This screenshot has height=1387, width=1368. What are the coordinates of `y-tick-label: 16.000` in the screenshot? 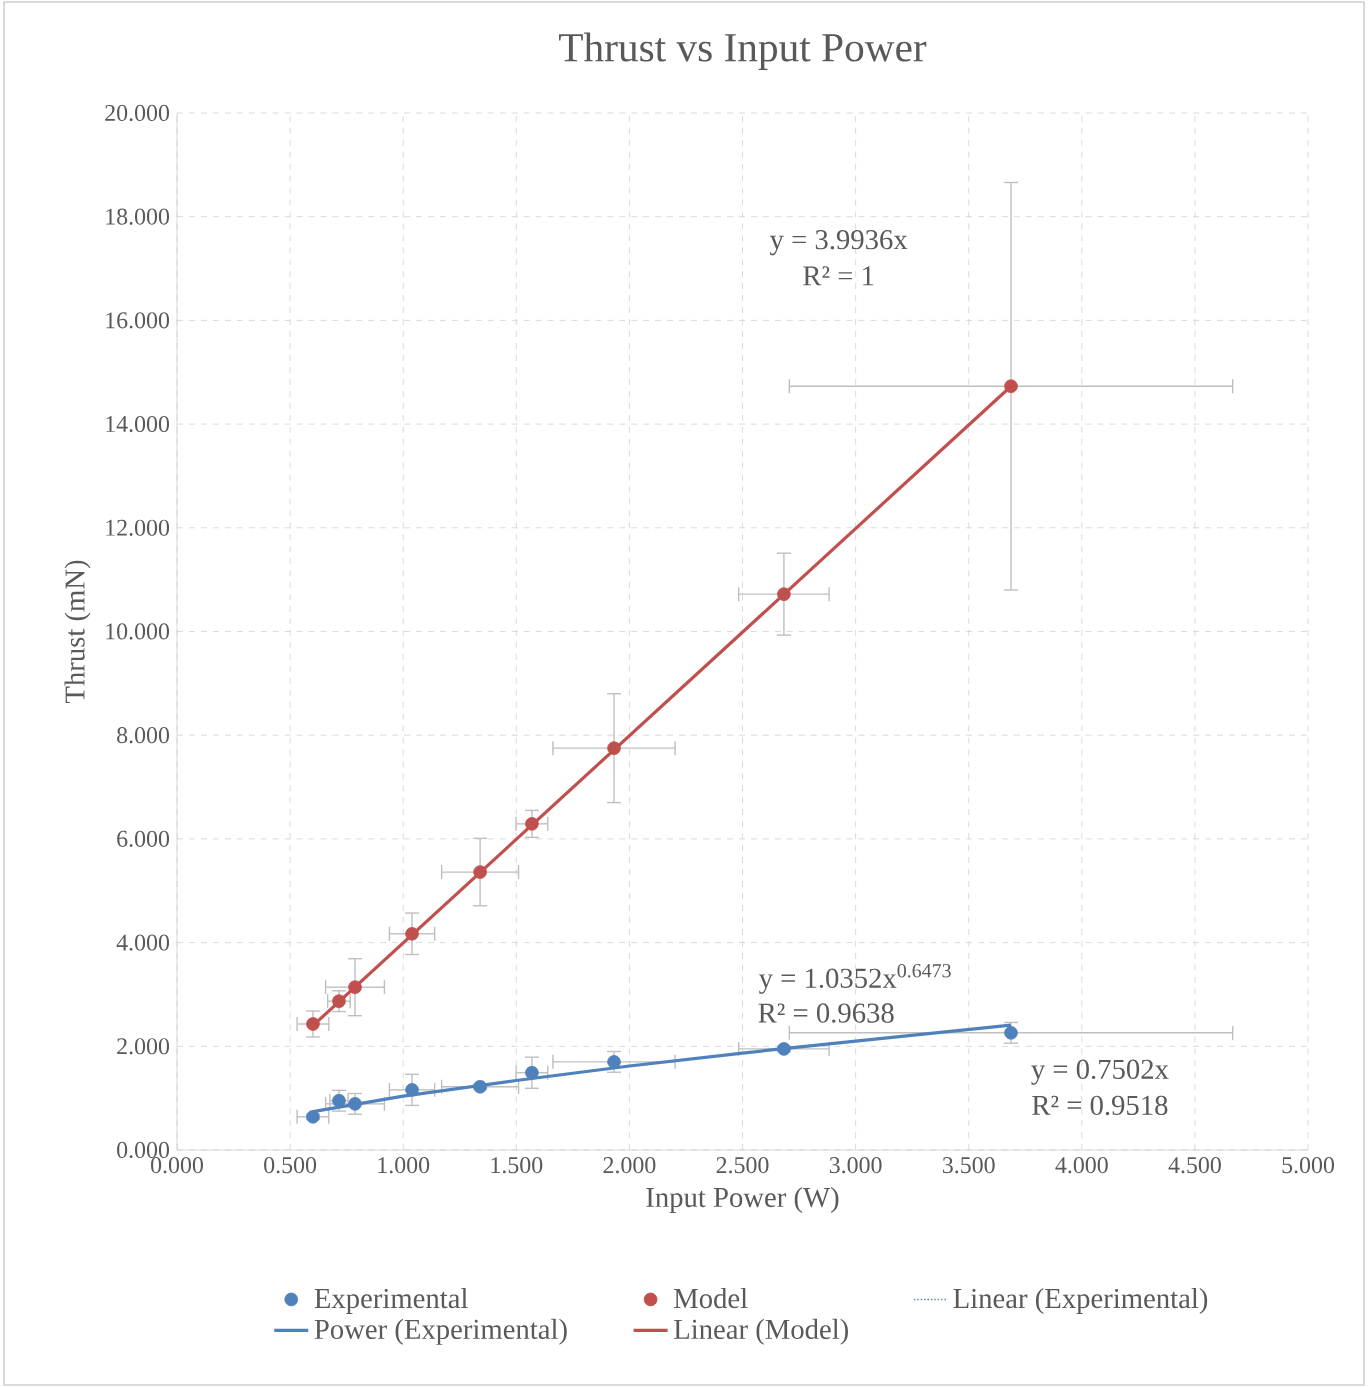 It's located at (138, 320).